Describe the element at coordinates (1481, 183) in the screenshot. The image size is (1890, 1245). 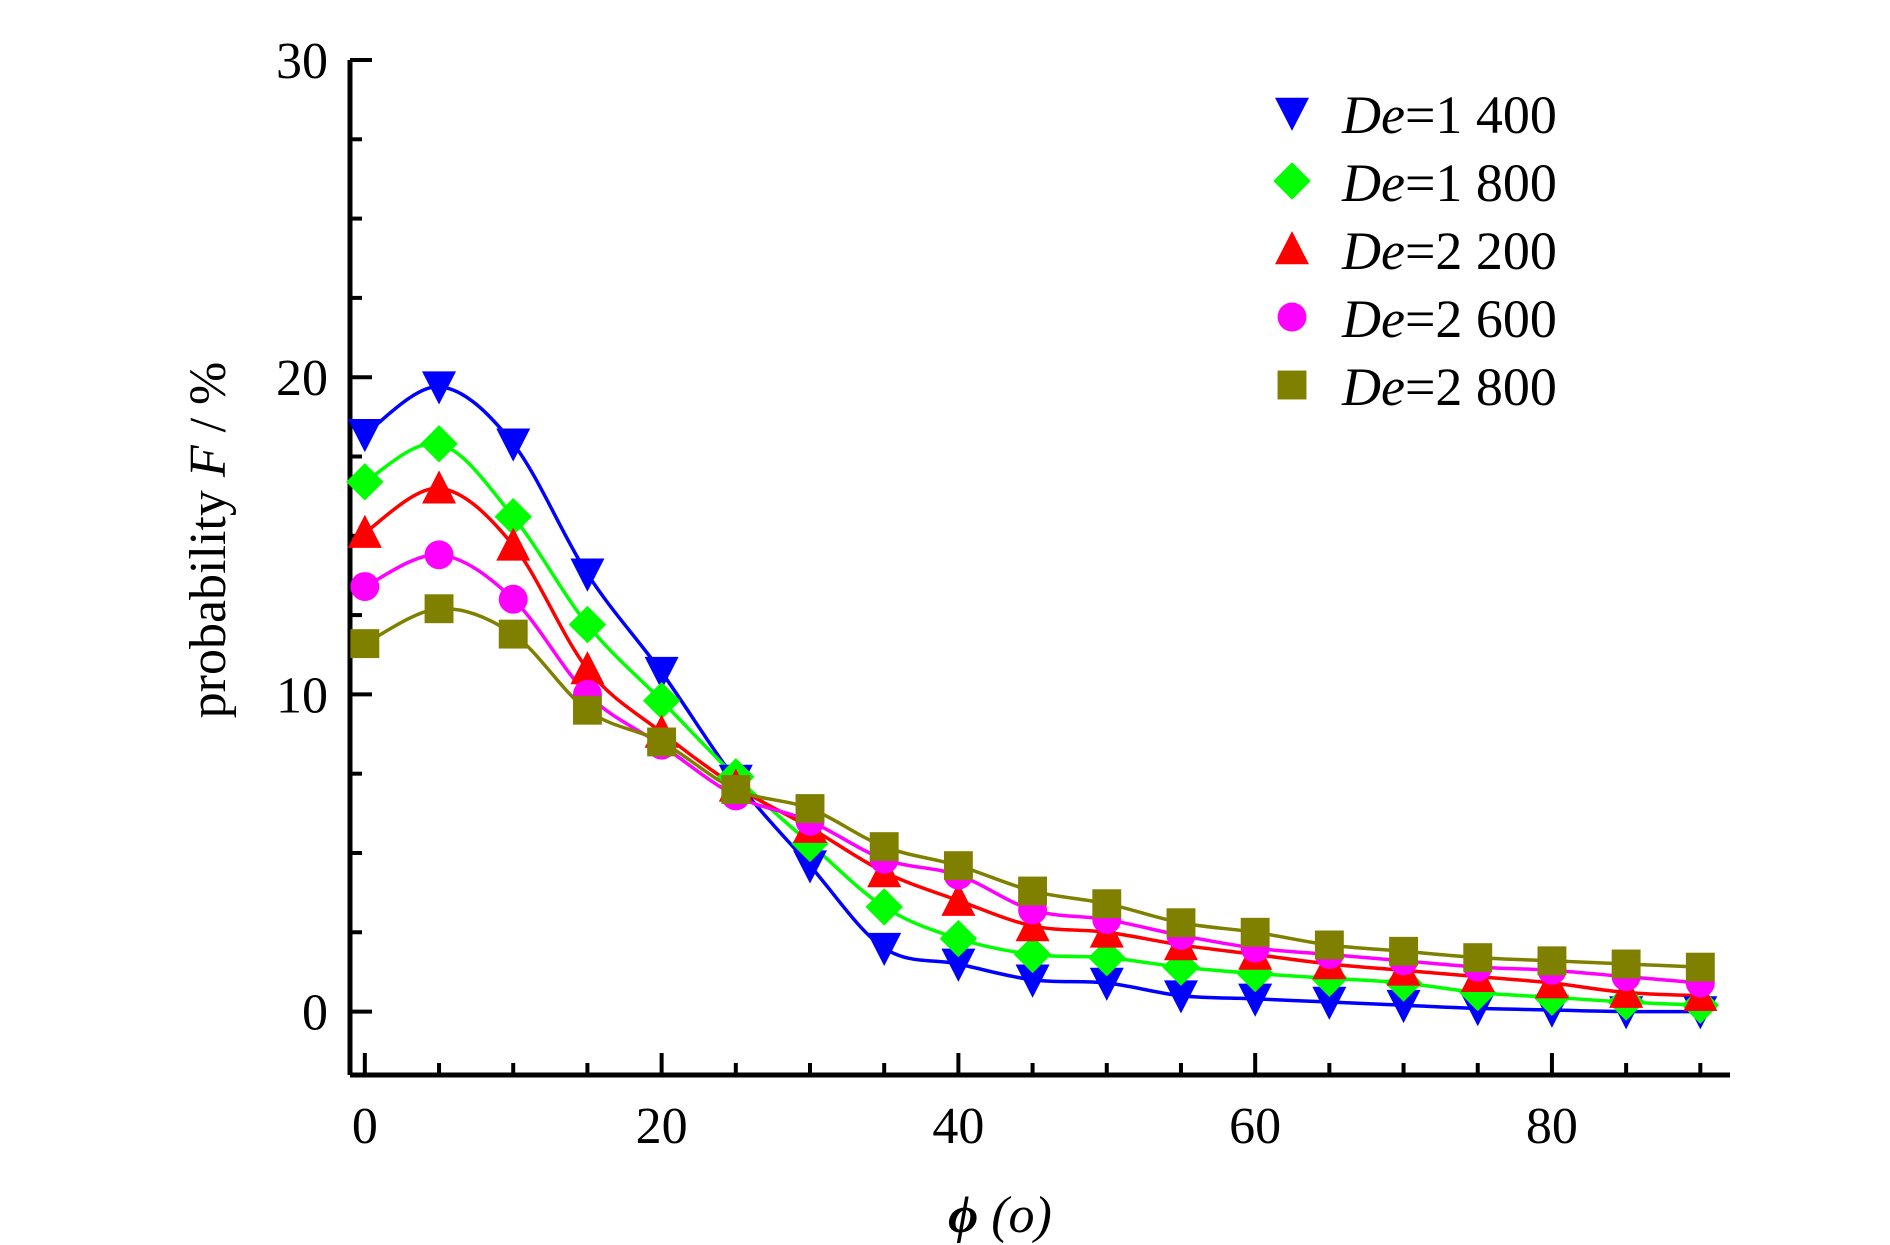
I see `legend-label-value: =1 800` at that location.